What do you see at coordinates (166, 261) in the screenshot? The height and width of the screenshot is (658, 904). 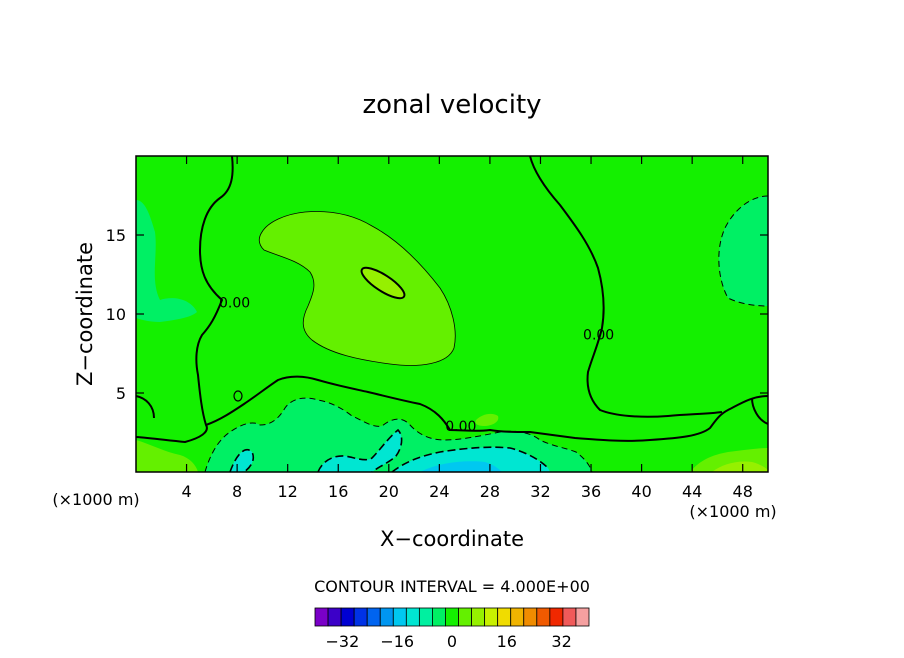 I see `region-minus4-left` at bounding box center [166, 261].